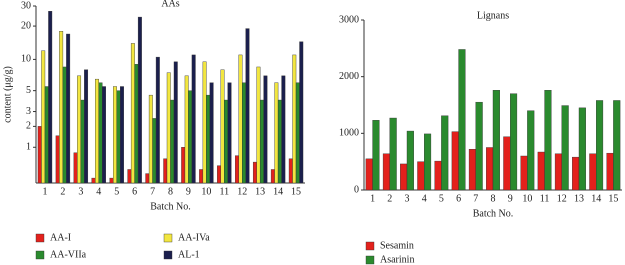  What do you see at coordinates (44, 191) in the screenshot?
I see `x-tick-label: 1` at bounding box center [44, 191].